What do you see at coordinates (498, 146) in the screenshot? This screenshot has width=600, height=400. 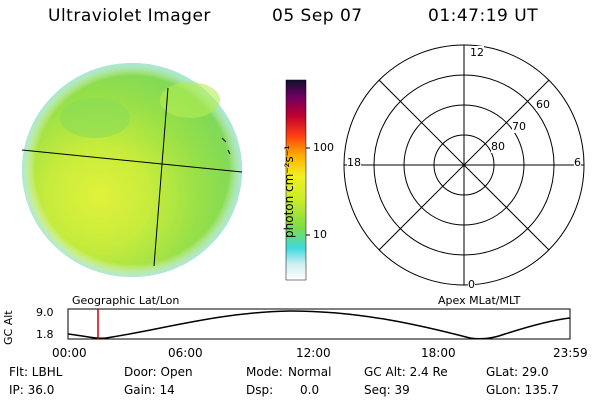 I see `mlat-label-80: 80` at bounding box center [498, 146].